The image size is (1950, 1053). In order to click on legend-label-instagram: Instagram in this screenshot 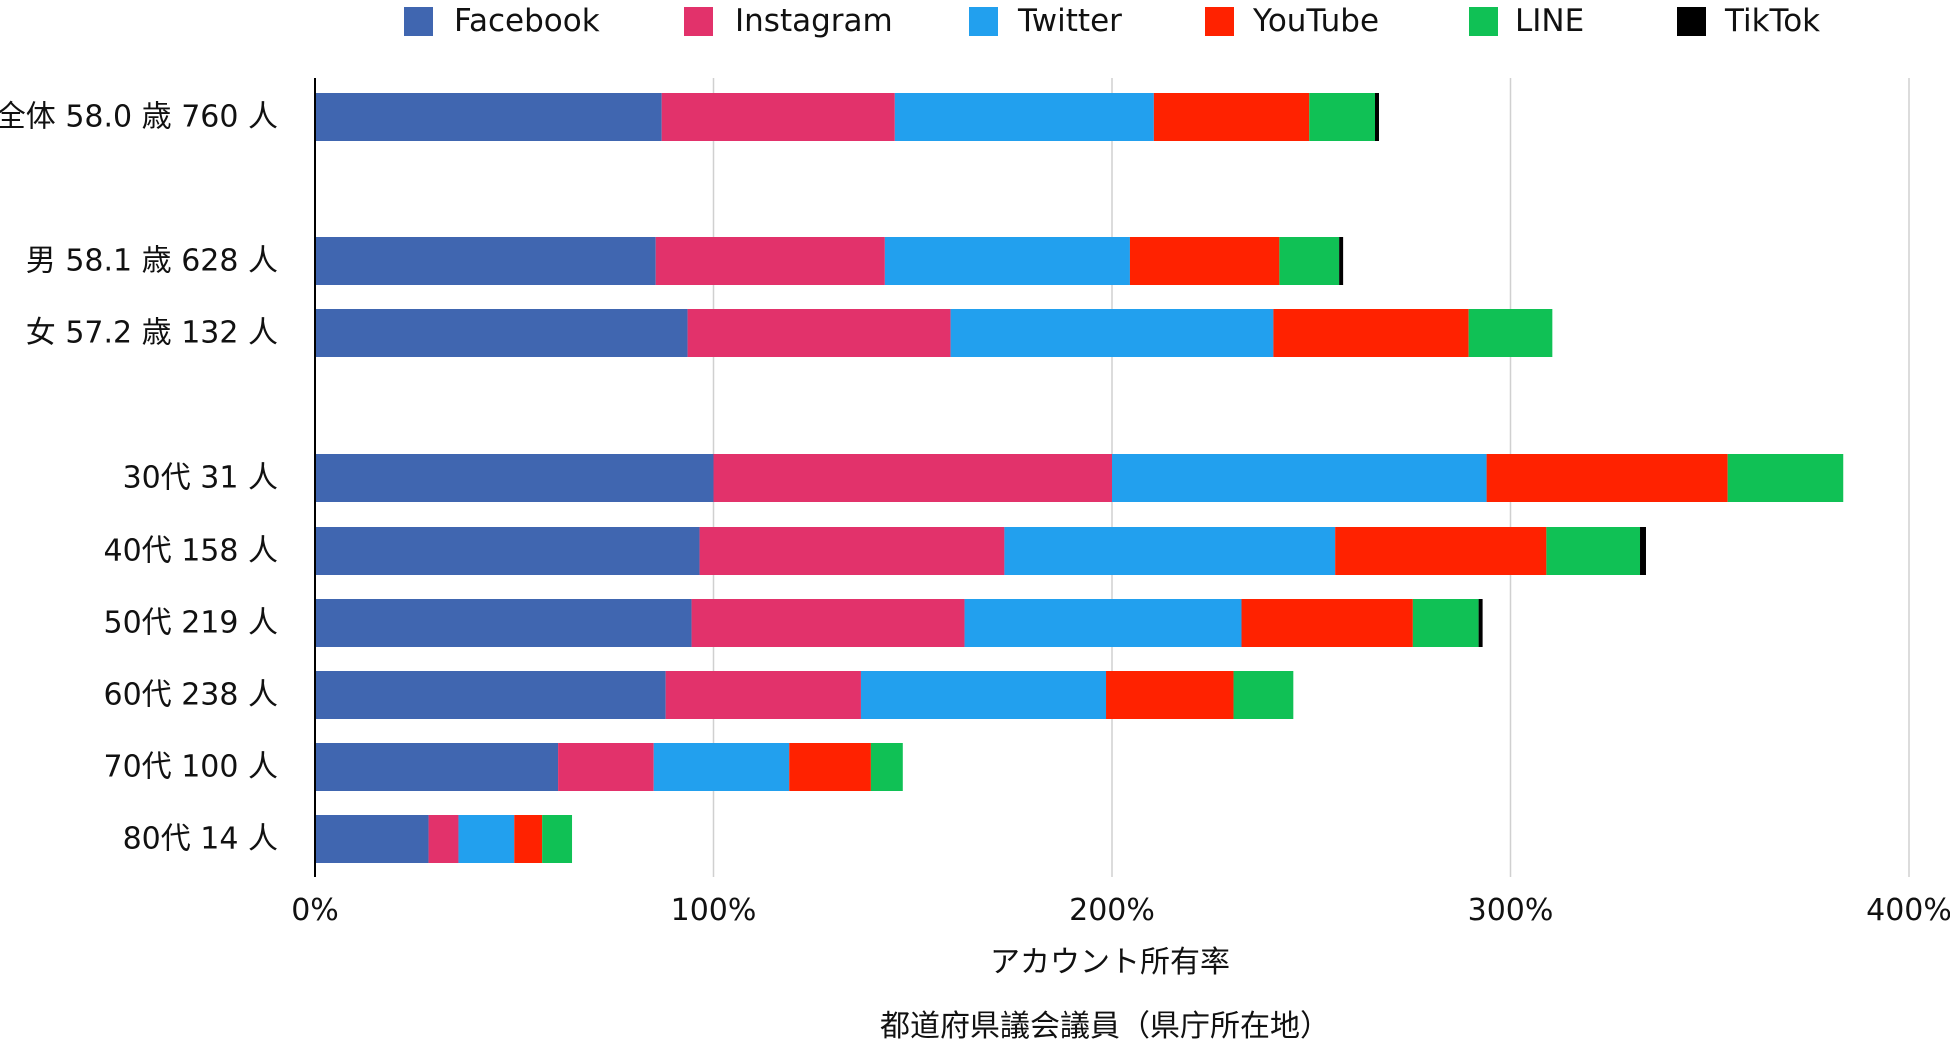, I will do `click(814, 21)`.